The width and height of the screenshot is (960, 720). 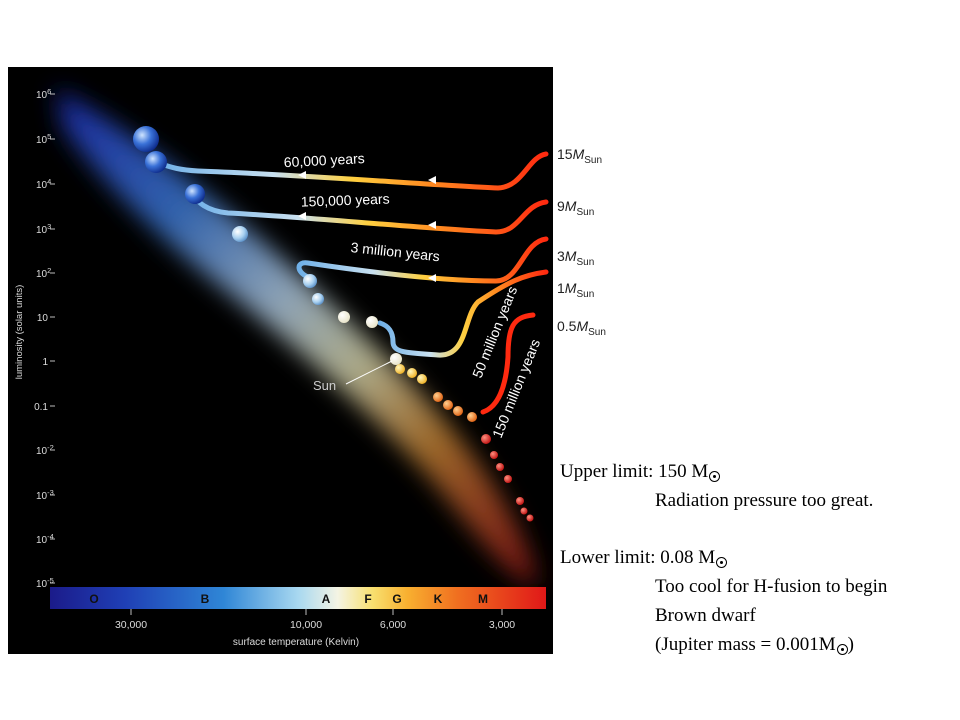 What do you see at coordinates (240, 234) in the screenshot?
I see `star-3-msun` at bounding box center [240, 234].